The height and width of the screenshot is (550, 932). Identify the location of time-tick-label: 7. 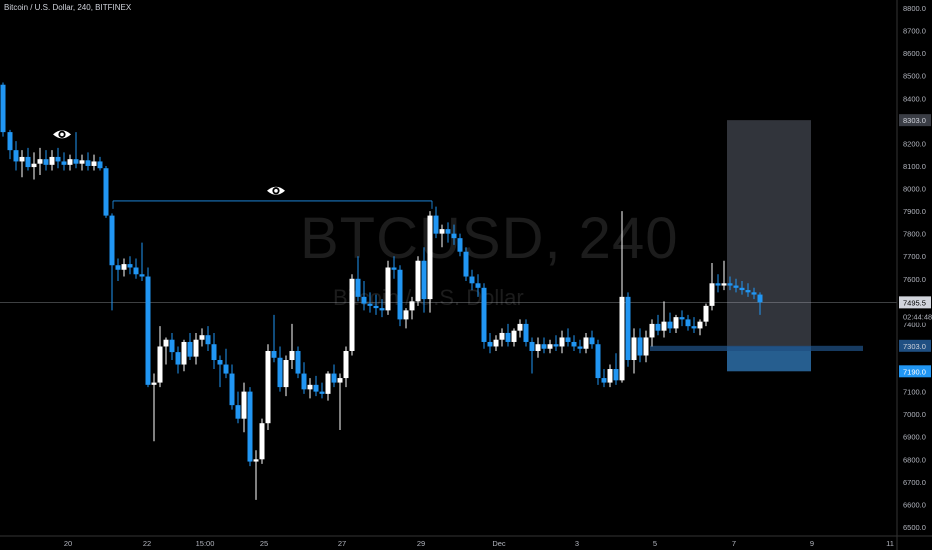
(734, 543).